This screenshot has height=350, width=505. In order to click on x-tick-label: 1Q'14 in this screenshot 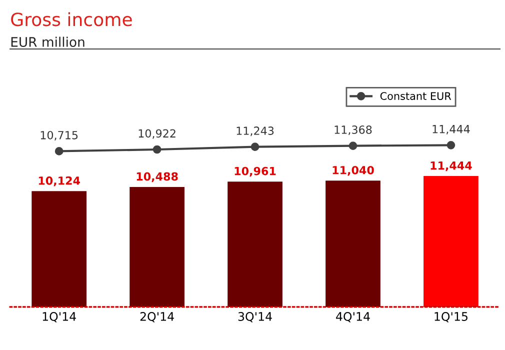, I will do `click(59, 317)`.